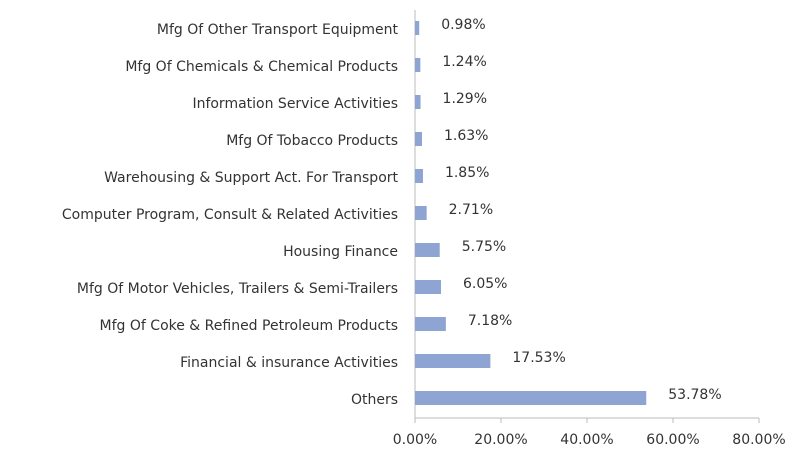 The height and width of the screenshot is (455, 801). Describe the element at coordinates (694, 395) in the screenshot. I see `data-label: 53.78%` at that location.